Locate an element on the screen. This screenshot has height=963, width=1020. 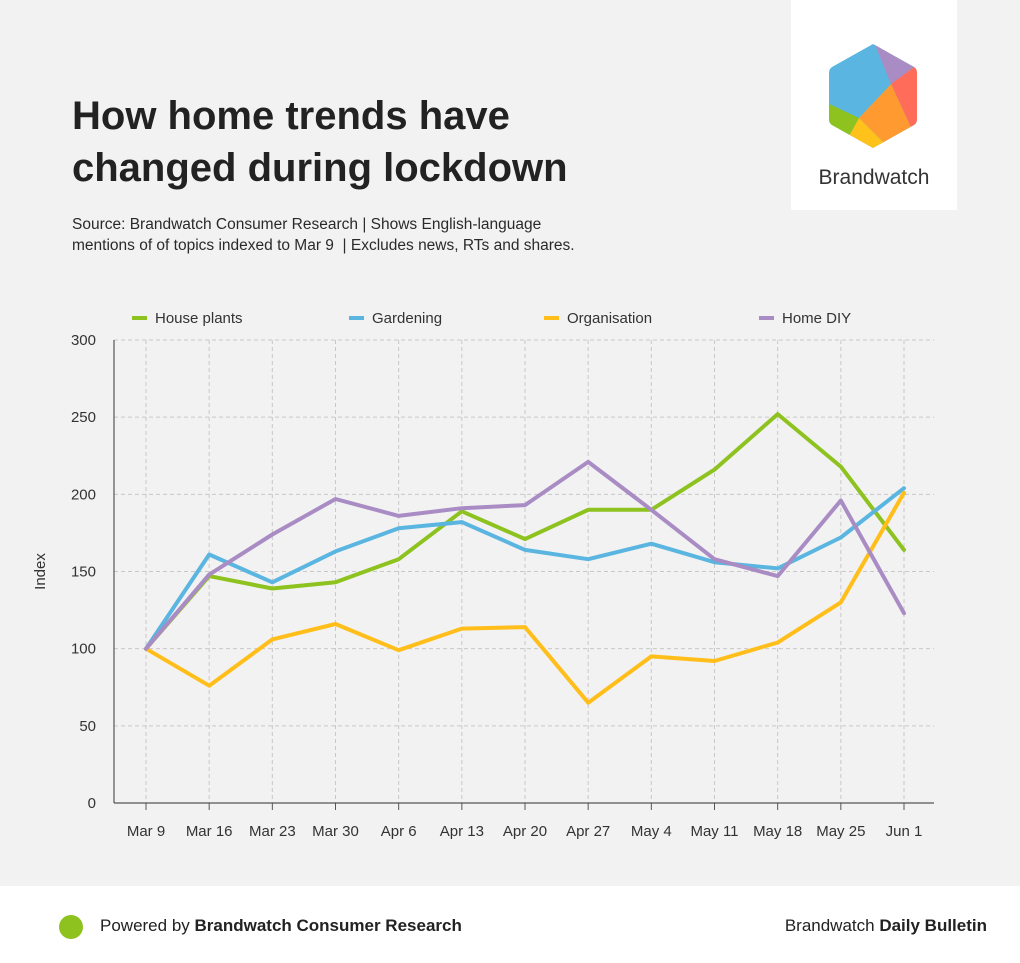
y-tick-label-250: 250 is located at coordinates (83, 417).